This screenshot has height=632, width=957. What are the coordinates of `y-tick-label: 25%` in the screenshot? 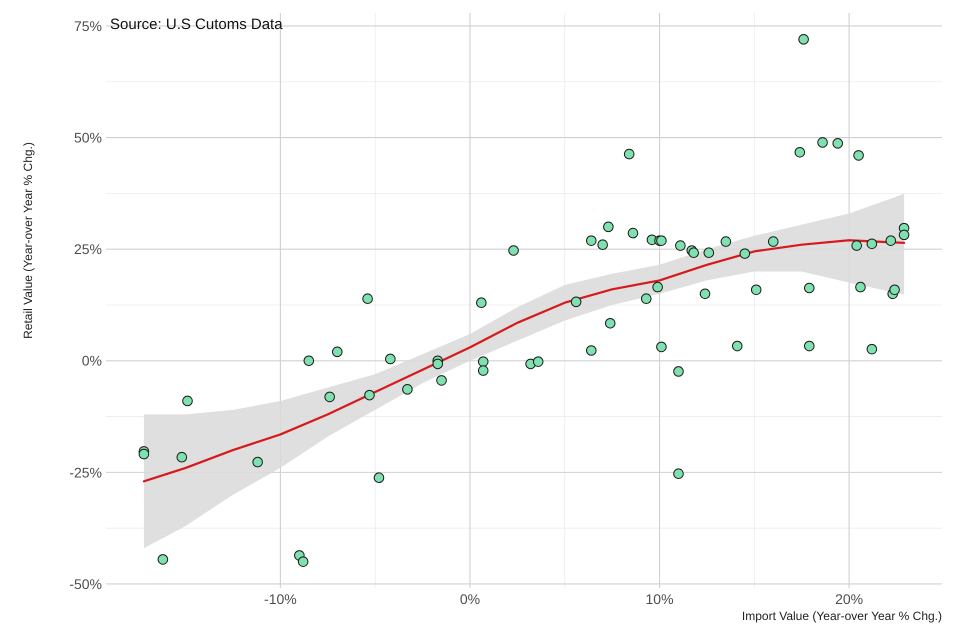 It's located at (88, 249).